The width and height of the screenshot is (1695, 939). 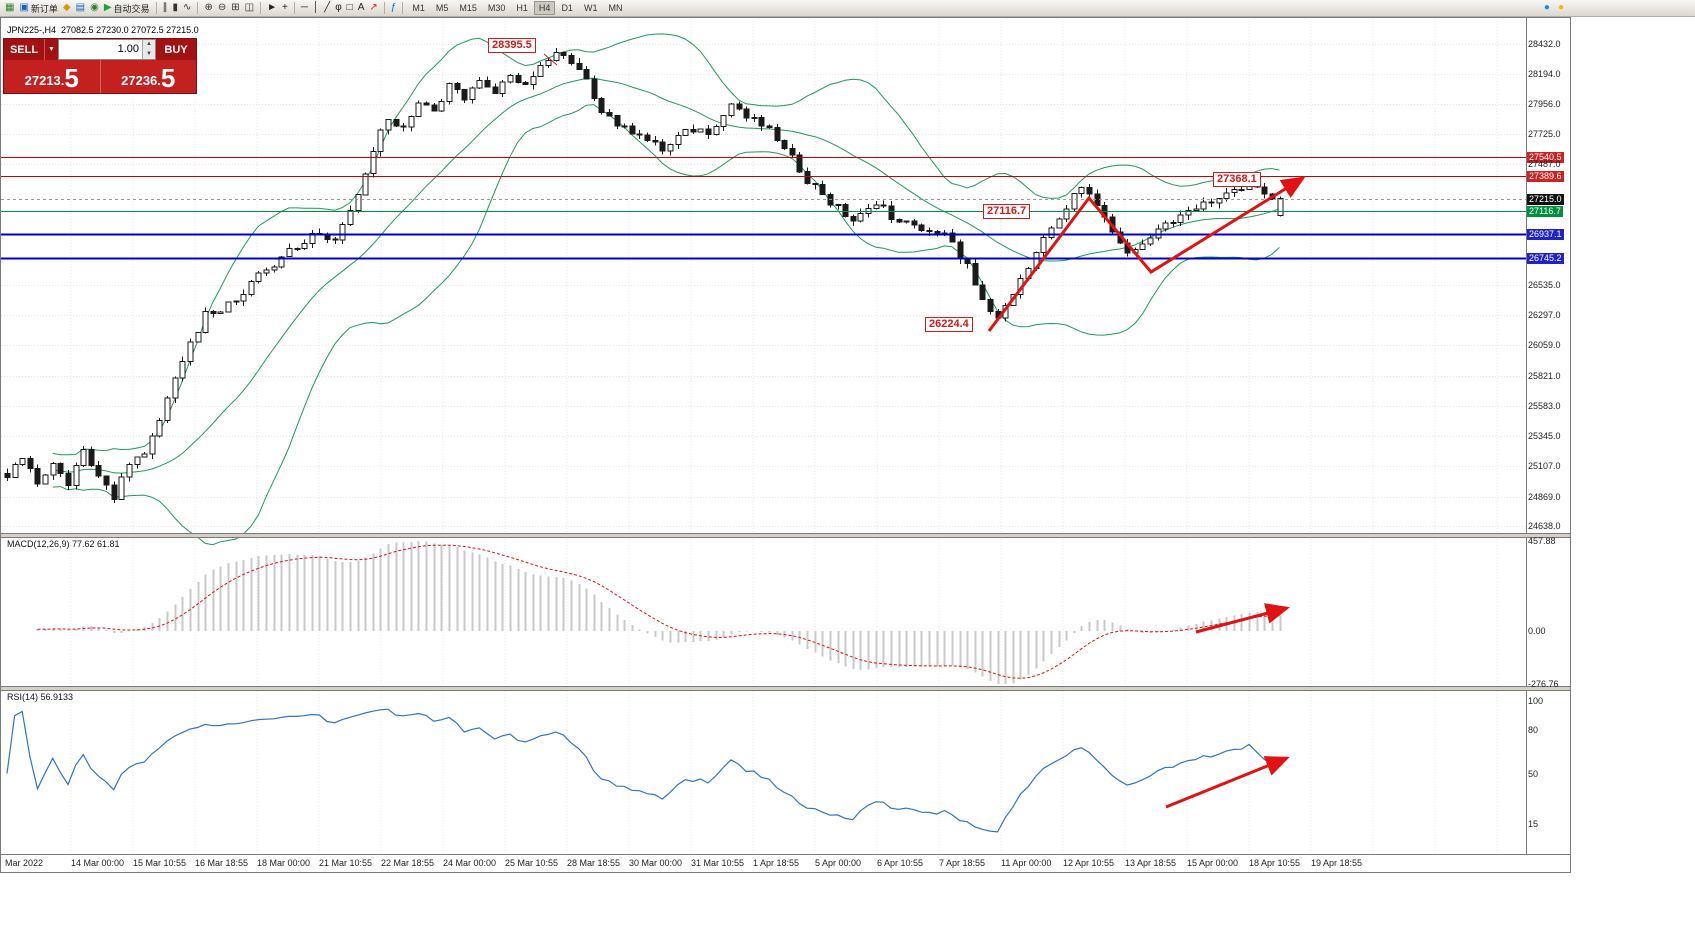 I want to click on auto-trading-button: ▶ 自动交易, so click(x=127, y=8).